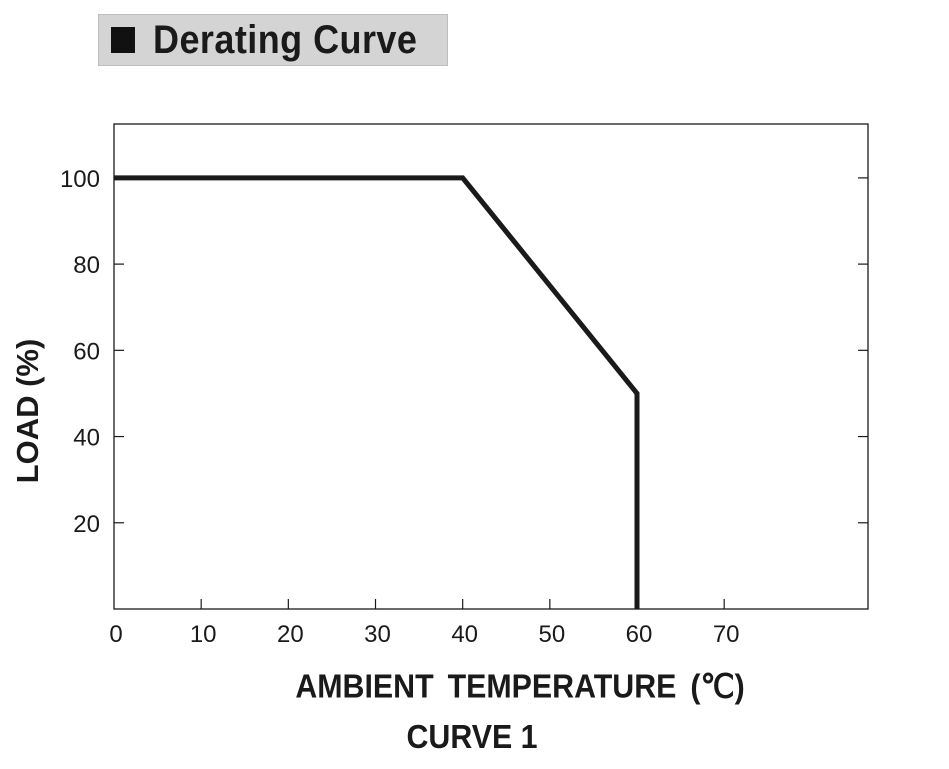 The width and height of the screenshot is (949, 769). I want to click on x-tick-label: 60, so click(639, 634).